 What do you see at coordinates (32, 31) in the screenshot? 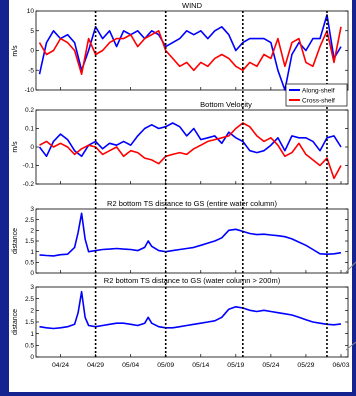
I see `y-tick-label: 5` at bounding box center [32, 31].